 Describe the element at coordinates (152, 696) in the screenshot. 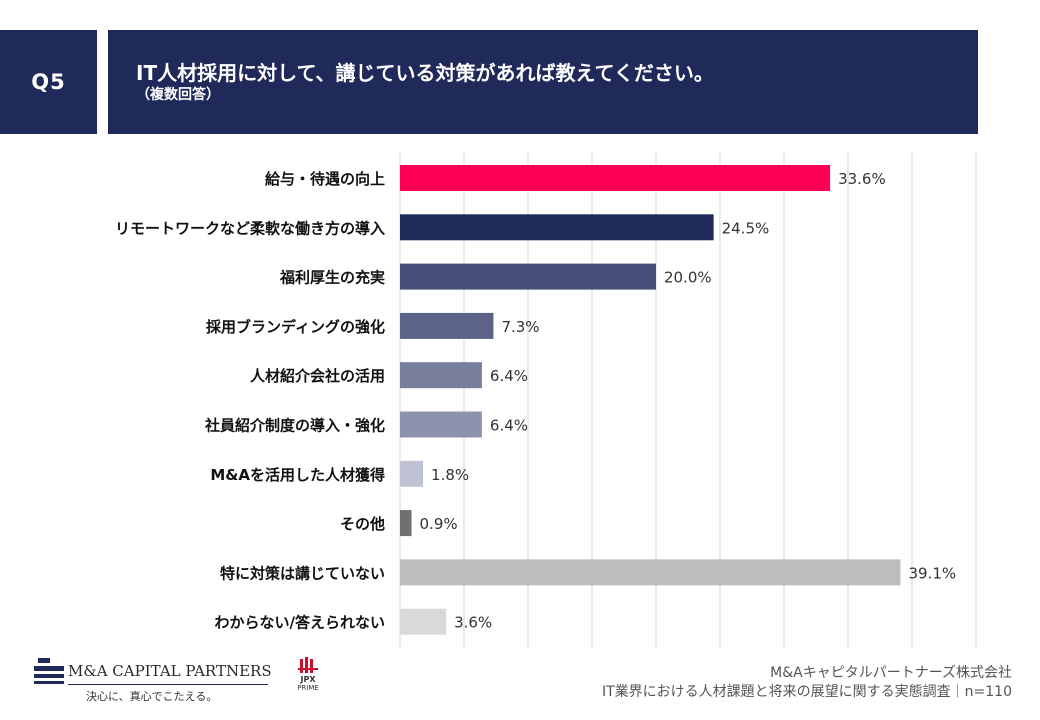

I see `logo-tagline: 決心に、真心でこたえる。` at that location.